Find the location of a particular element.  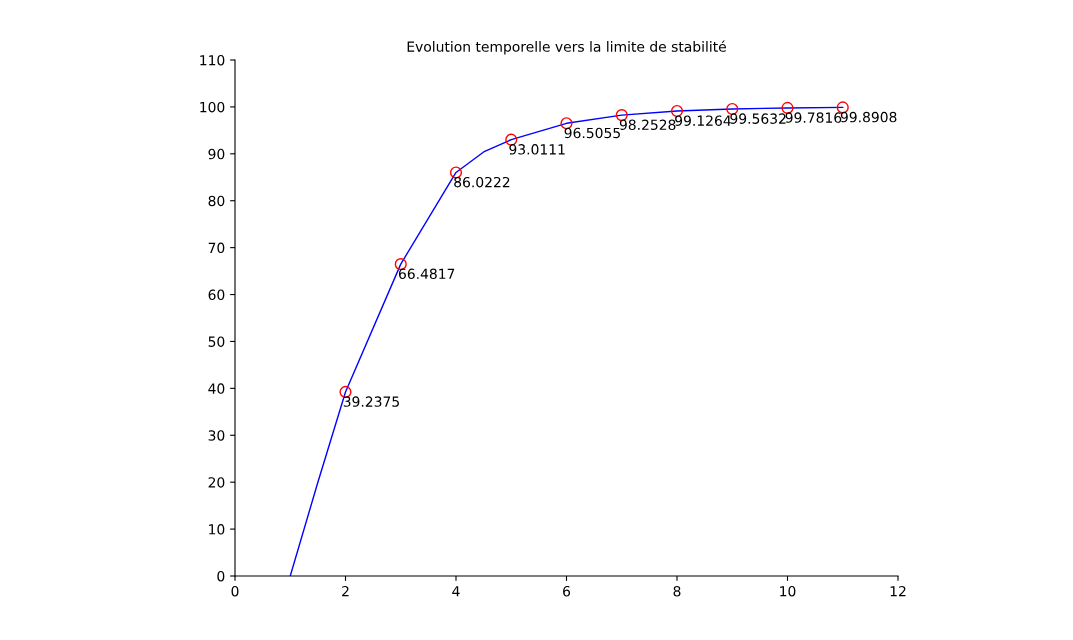

data-label: 66.4817 is located at coordinates (426, 274).